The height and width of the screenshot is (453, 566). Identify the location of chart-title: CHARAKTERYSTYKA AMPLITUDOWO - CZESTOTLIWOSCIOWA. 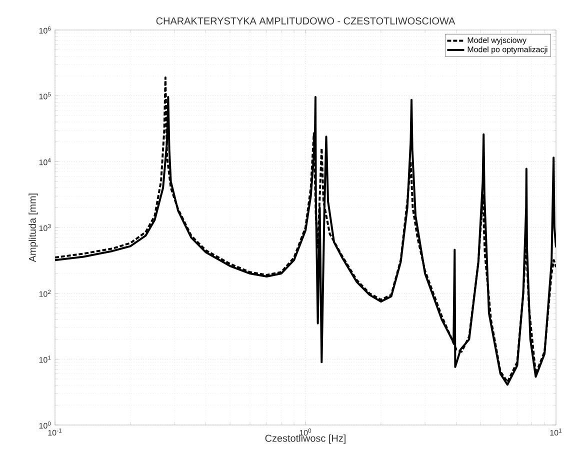
(306, 20).